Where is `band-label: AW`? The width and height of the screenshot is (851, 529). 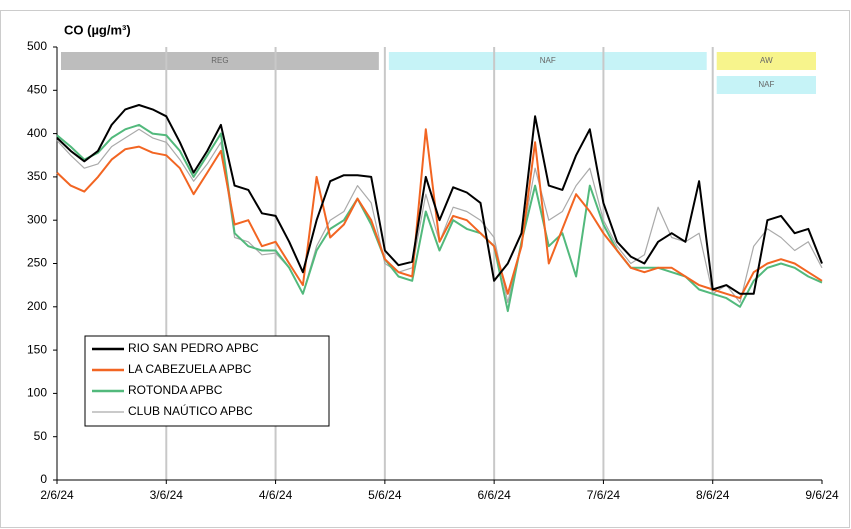 band-label: AW is located at coordinates (766, 60).